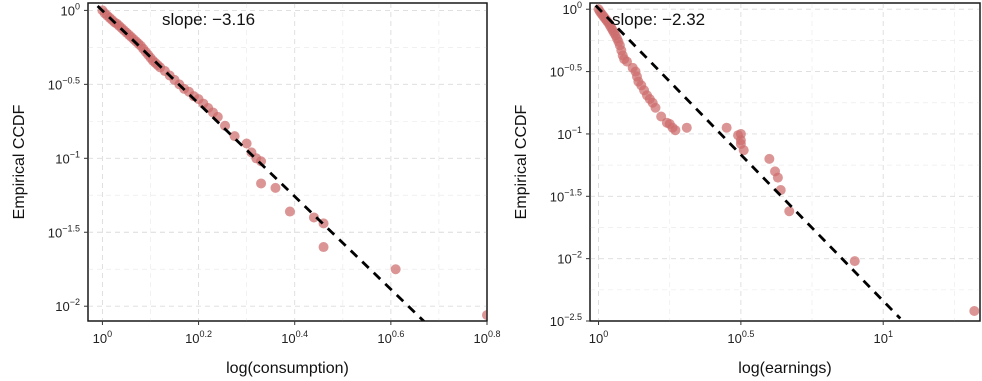 The width and height of the screenshot is (982, 381). Describe the element at coordinates (748, 334) in the screenshot. I see `x-tick-label-exponent: 0.5` at that location.